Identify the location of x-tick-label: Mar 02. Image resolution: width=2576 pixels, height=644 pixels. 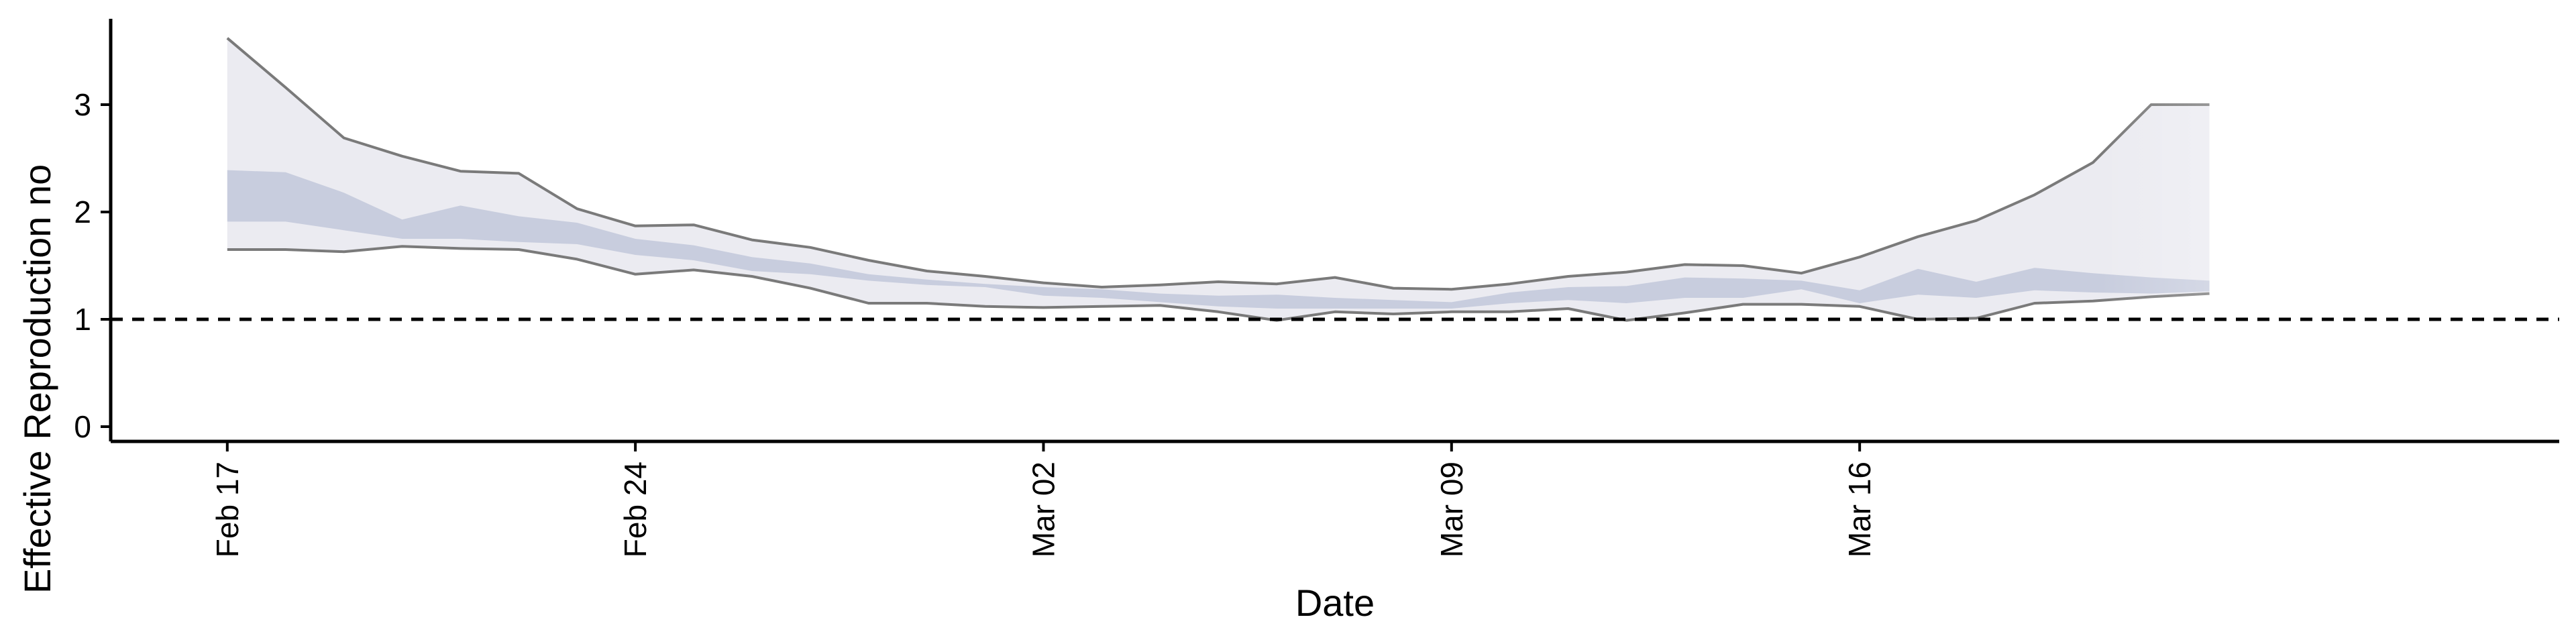
(1043, 509).